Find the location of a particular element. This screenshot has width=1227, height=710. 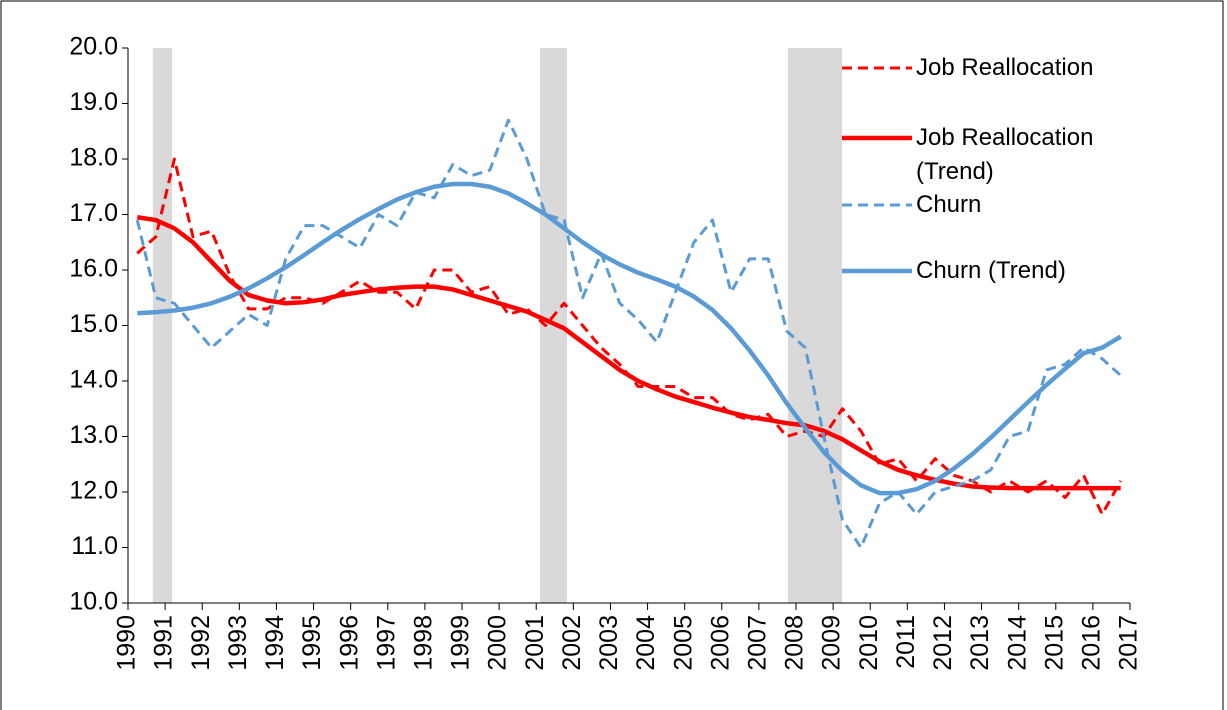

x-tick-label: 2008 is located at coordinates (795, 643).